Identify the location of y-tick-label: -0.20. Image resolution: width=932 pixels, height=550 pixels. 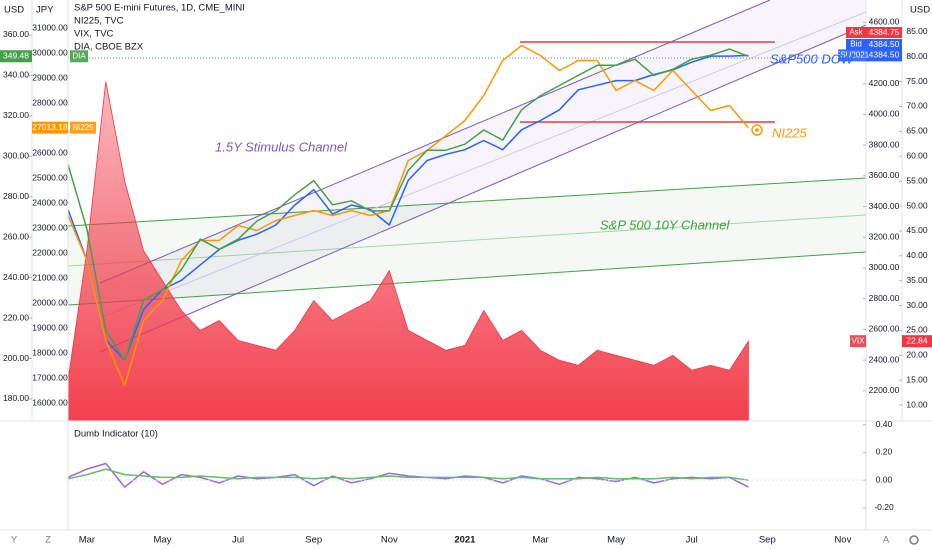
(884, 507).